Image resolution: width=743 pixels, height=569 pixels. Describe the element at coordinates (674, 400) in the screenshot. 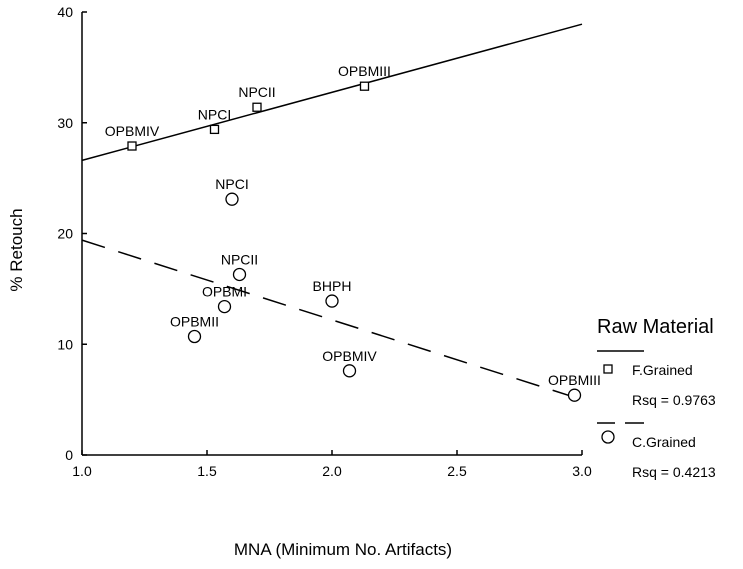

I see `legend-rsq-fine: Rsq = 0.9763` at that location.